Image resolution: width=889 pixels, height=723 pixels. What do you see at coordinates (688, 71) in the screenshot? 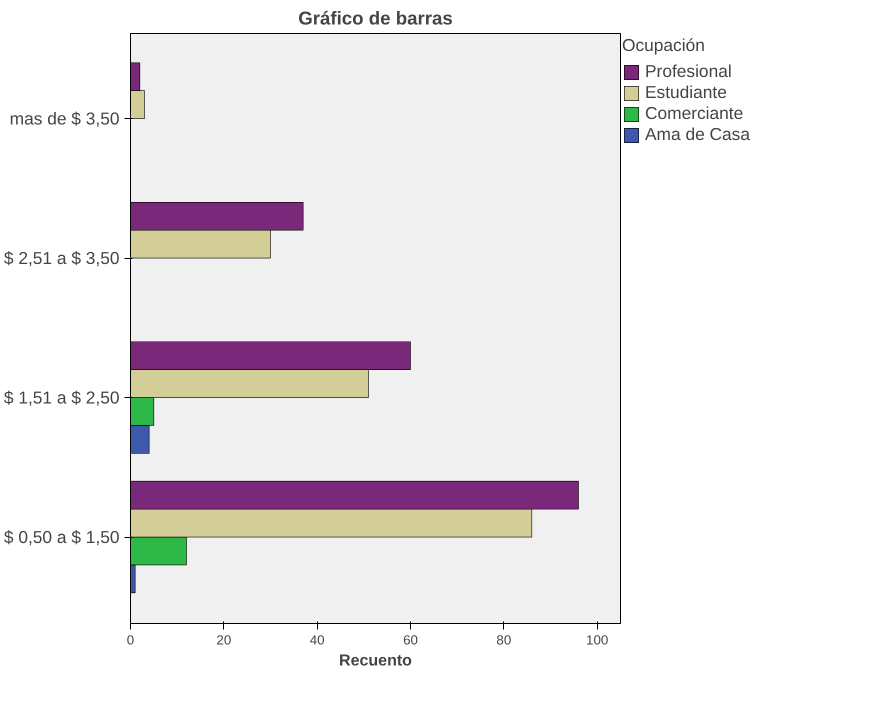
I see `legend-label: Profesional` at bounding box center [688, 71].